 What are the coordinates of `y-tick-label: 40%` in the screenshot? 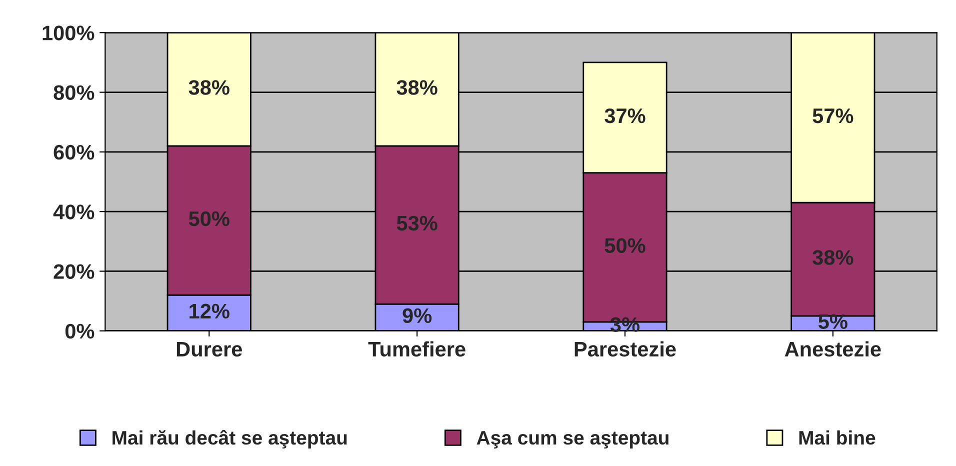 It's located at (73, 212).